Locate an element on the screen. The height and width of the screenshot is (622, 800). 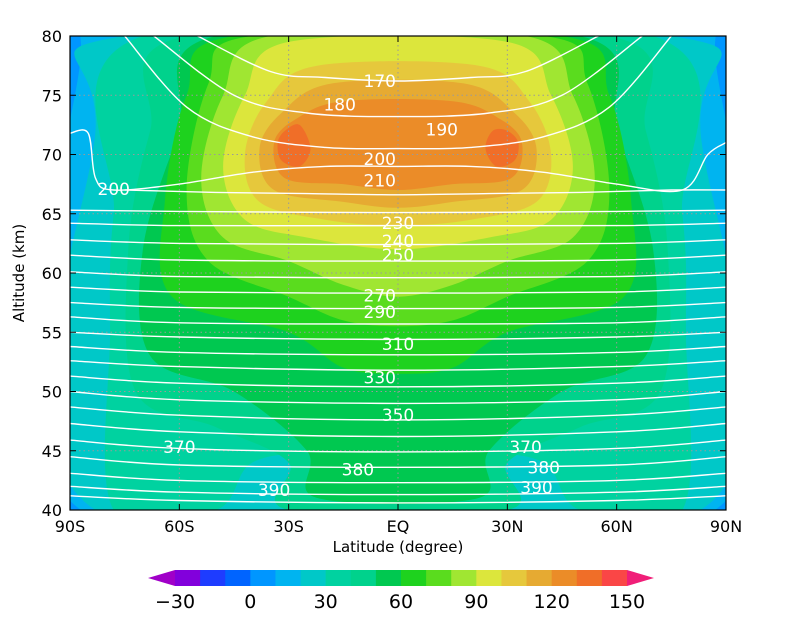
y-tick-label: 75 is located at coordinates (52, 95).